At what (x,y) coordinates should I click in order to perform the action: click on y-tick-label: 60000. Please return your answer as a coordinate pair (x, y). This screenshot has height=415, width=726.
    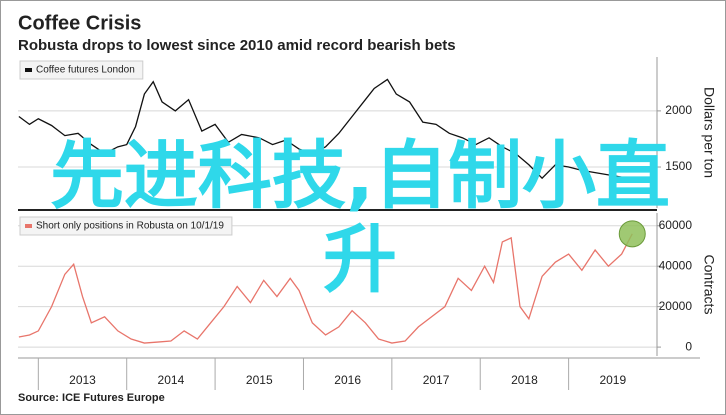
    Looking at the image, I should click on (676, 225).